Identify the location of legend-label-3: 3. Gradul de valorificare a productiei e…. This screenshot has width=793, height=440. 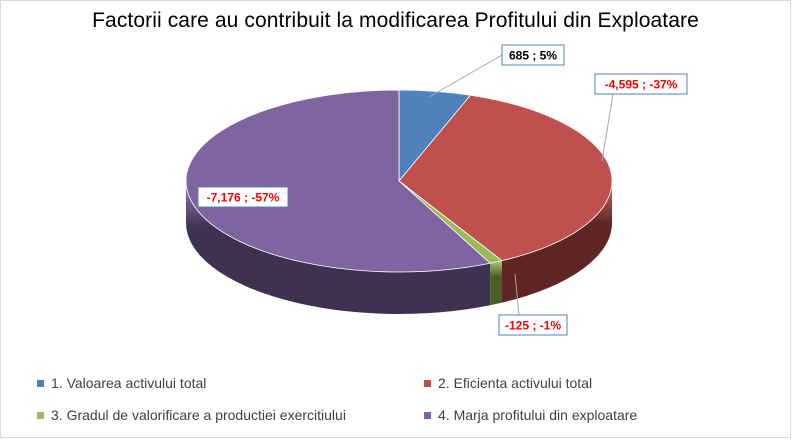
(198, 415).